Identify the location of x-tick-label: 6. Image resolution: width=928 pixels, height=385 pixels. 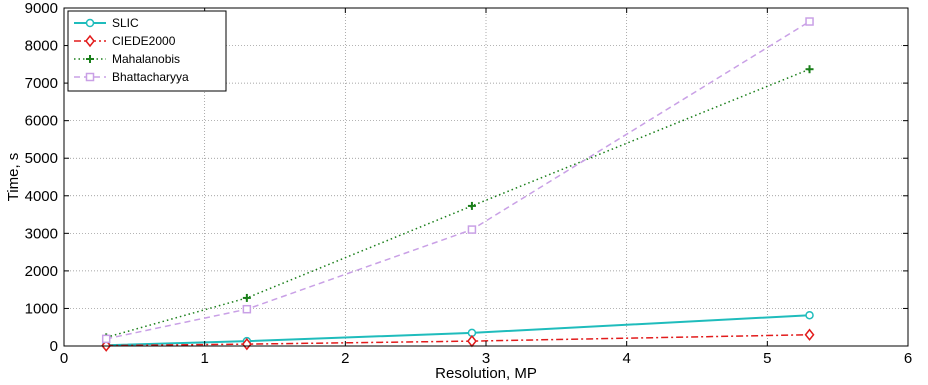
(908, 358).